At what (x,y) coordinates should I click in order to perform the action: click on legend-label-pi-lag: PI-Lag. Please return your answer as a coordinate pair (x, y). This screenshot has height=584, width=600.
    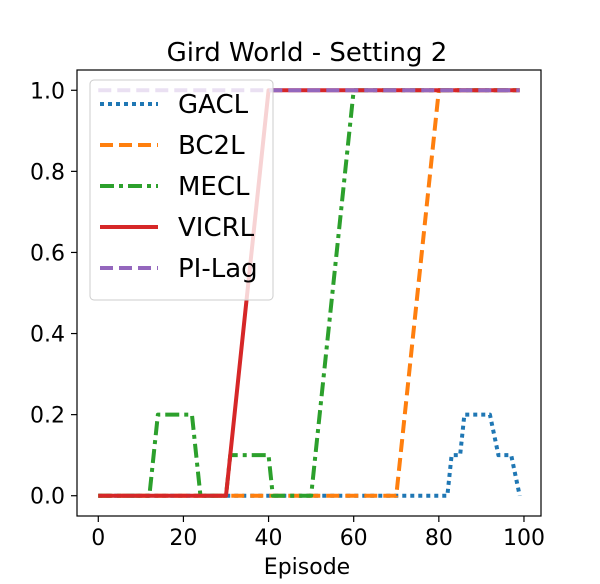
    Looking at the image, I should click on (218, 269).